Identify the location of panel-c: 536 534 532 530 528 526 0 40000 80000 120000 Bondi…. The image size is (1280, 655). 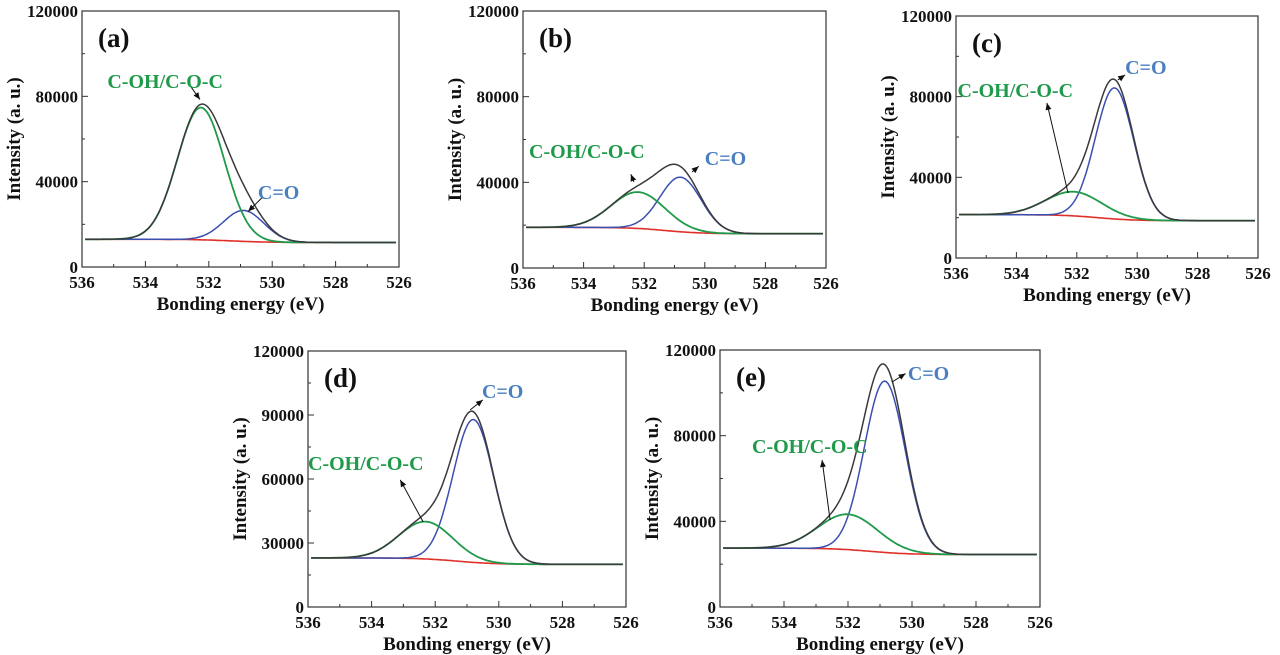
(1074, 156).